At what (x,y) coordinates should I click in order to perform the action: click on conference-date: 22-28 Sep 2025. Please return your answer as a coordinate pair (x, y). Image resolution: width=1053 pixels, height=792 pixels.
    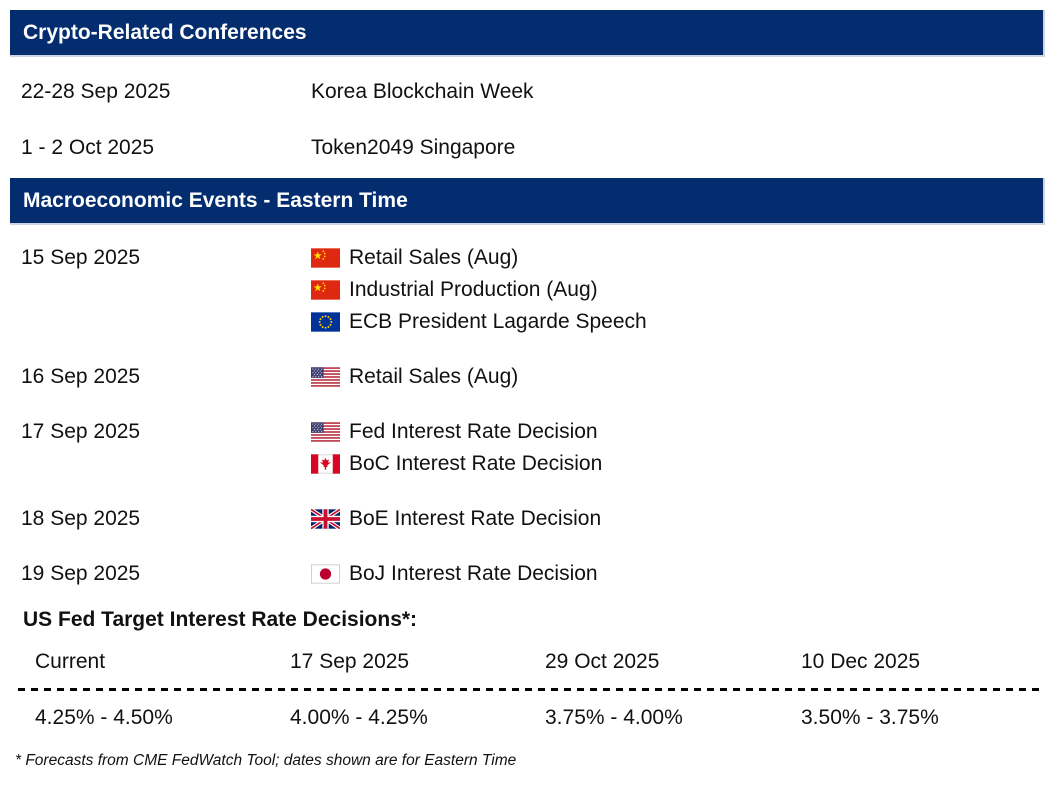
    Looking at the image, I should click on (96, 91).